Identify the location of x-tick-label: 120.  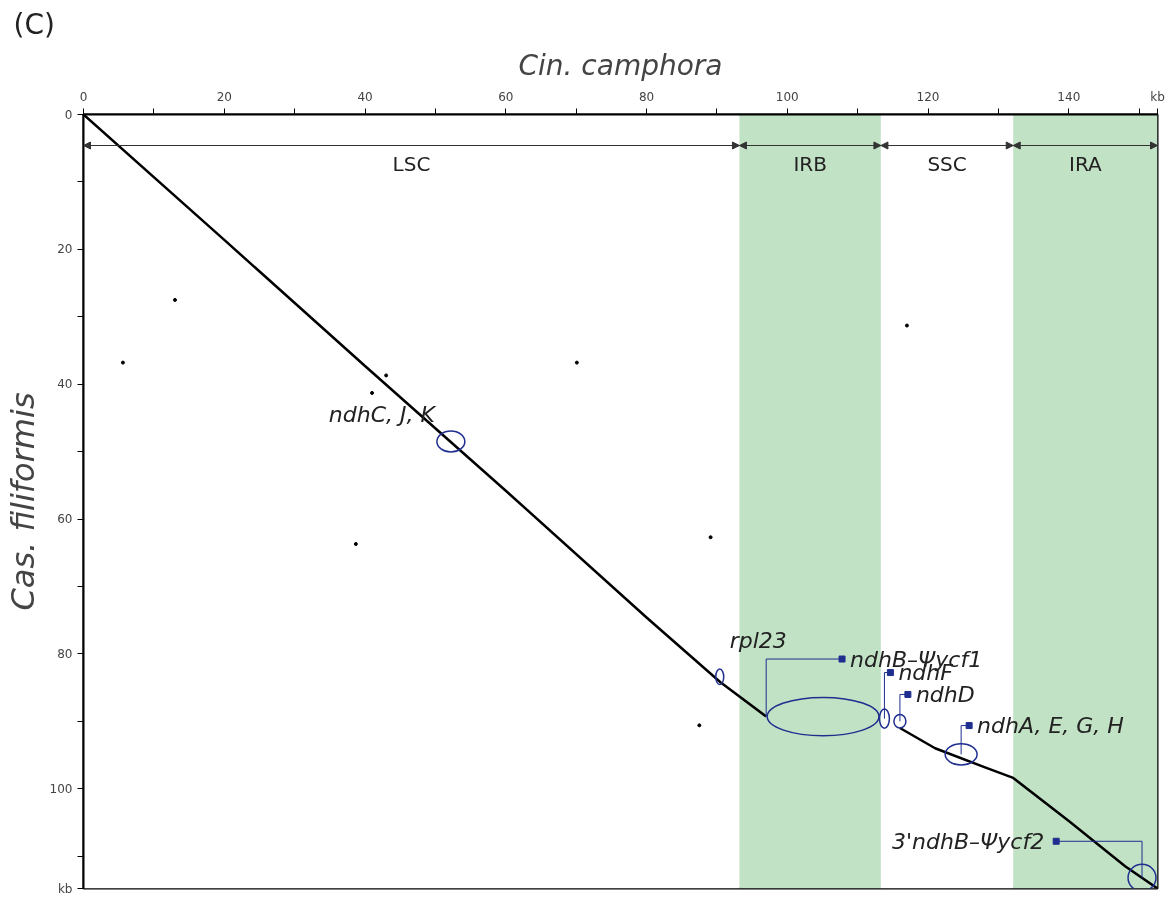
(928, 96).